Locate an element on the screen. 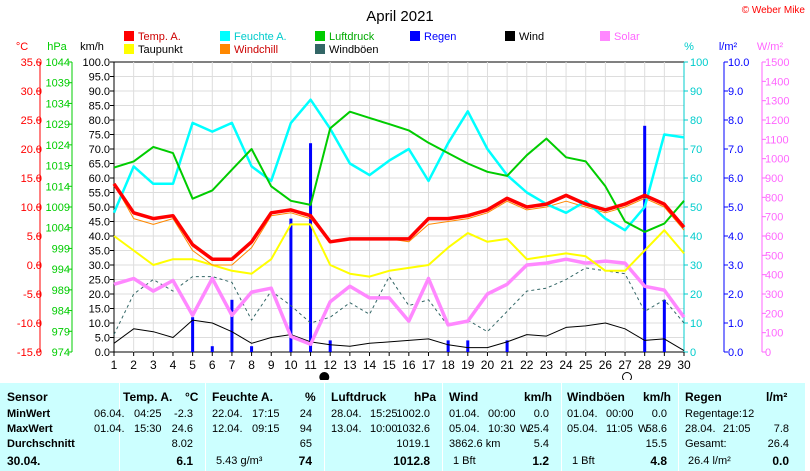 The height and width of the screenshot is (471, 810). x-tick-label: 25 is located at coordinates (586, 365).